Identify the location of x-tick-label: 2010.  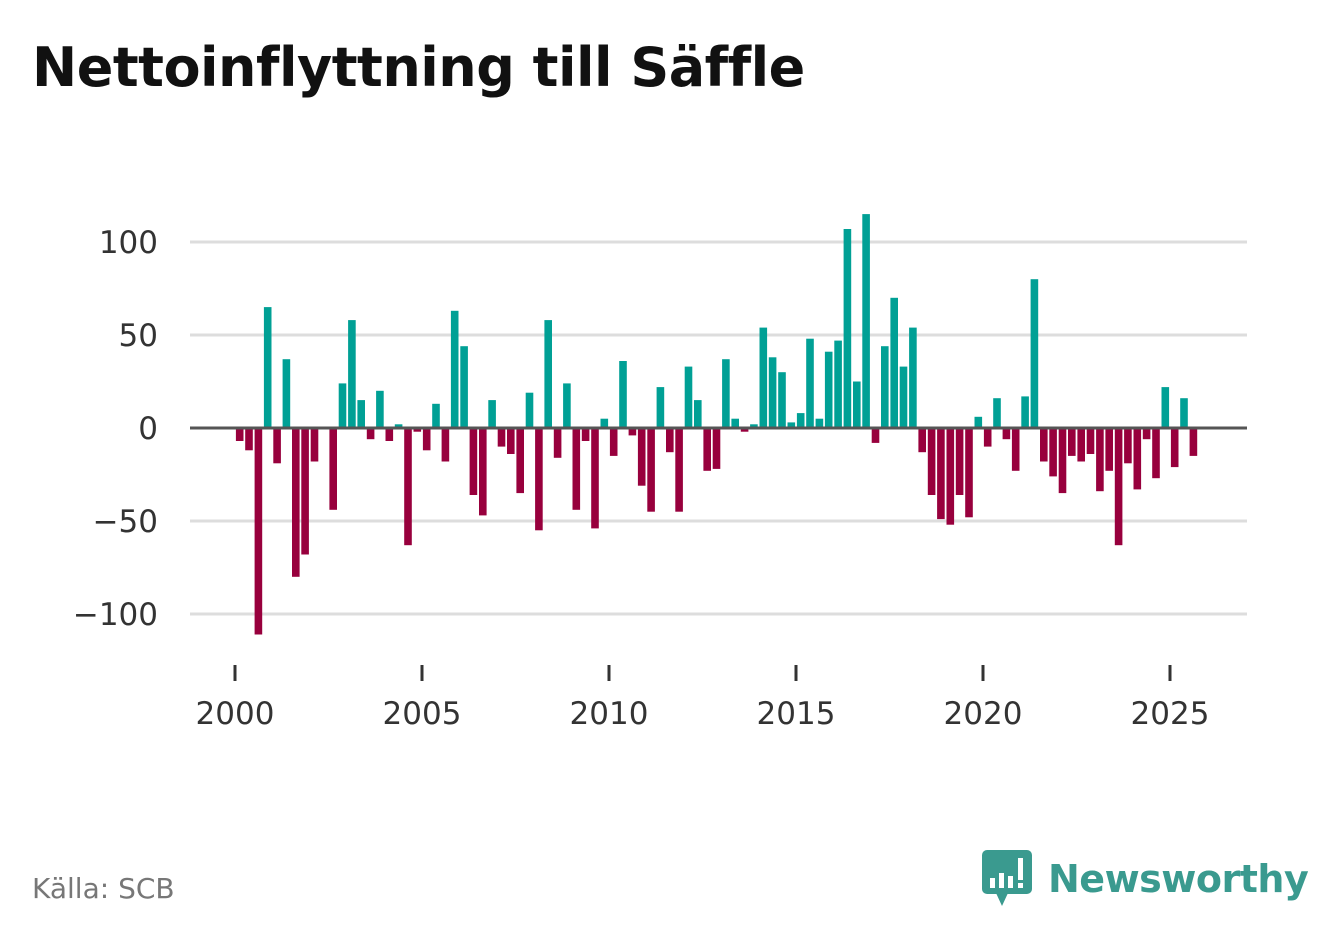
(609, 714).